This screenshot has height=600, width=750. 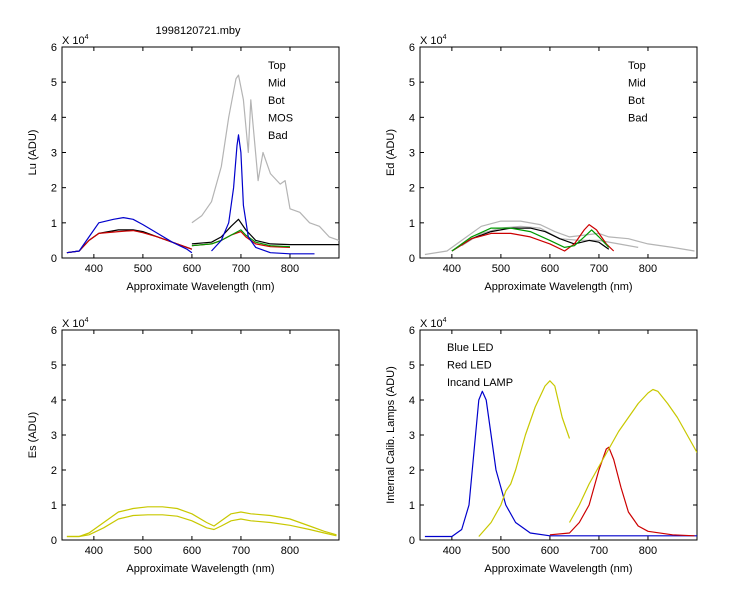 What do you see at coordinates (33, 153) in the screenshot?
I see `y-axis-label: Lu (ADU)` at bounding box center [33, 153].